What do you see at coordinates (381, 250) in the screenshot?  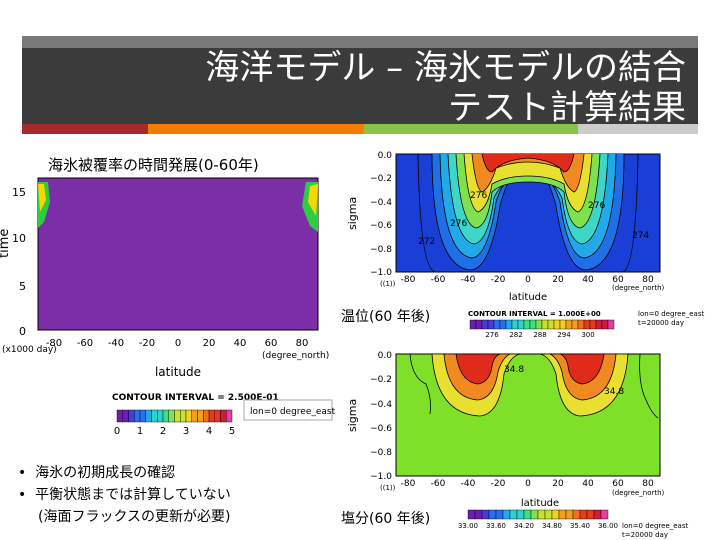 I see `temp-y-tick: −0.8` at bounding box center [381, 250].